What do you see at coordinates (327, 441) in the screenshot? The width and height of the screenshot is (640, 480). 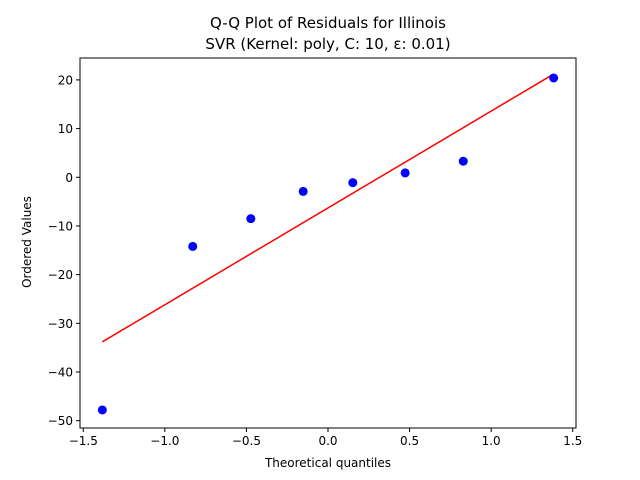 I see `x-tick-label: 0.0` at bounding box center [327, 441].